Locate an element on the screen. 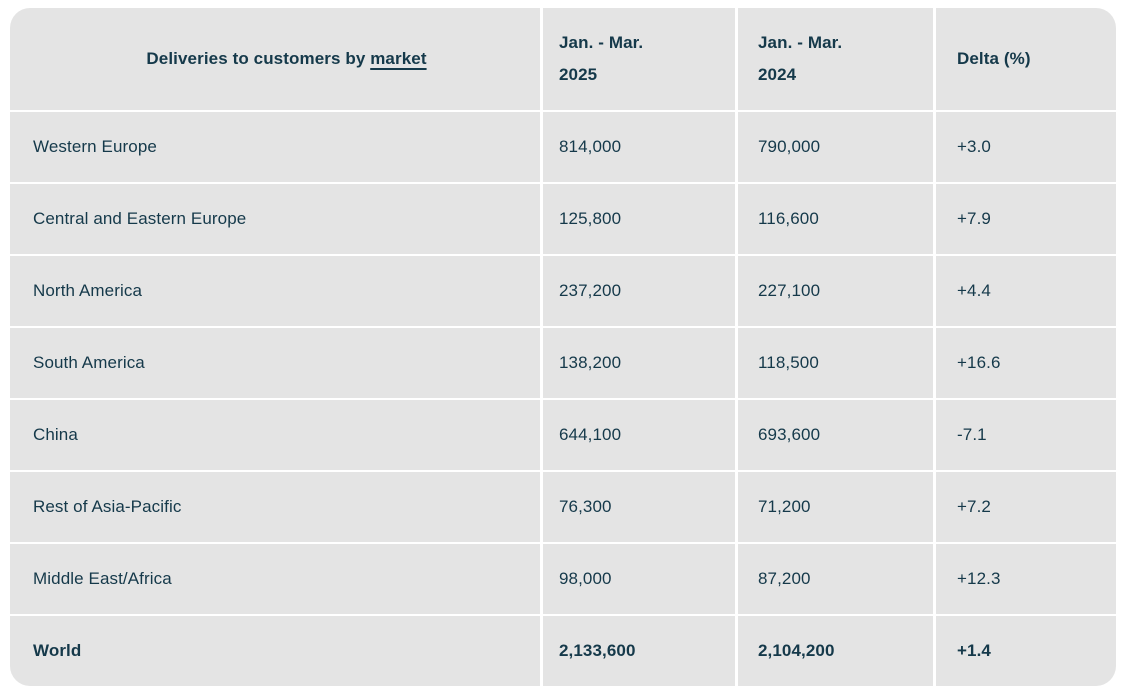  header-cell-delta: Delta (%) is located at coordinates (1026, 59).